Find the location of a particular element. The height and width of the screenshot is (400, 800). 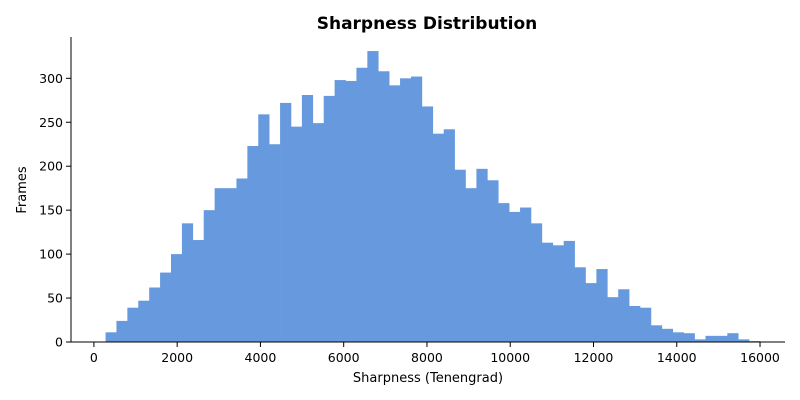

x-tick-label: 4000 is located at coordinates (261, 357).